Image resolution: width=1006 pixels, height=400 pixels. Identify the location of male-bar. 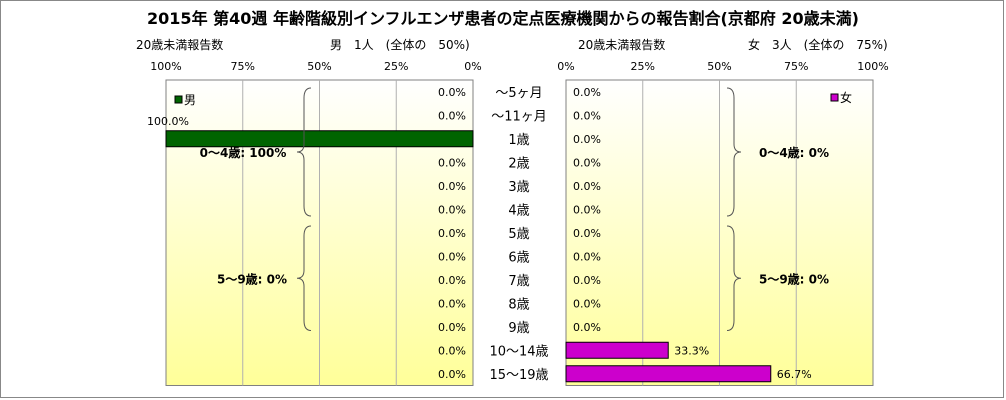
(319, 139).